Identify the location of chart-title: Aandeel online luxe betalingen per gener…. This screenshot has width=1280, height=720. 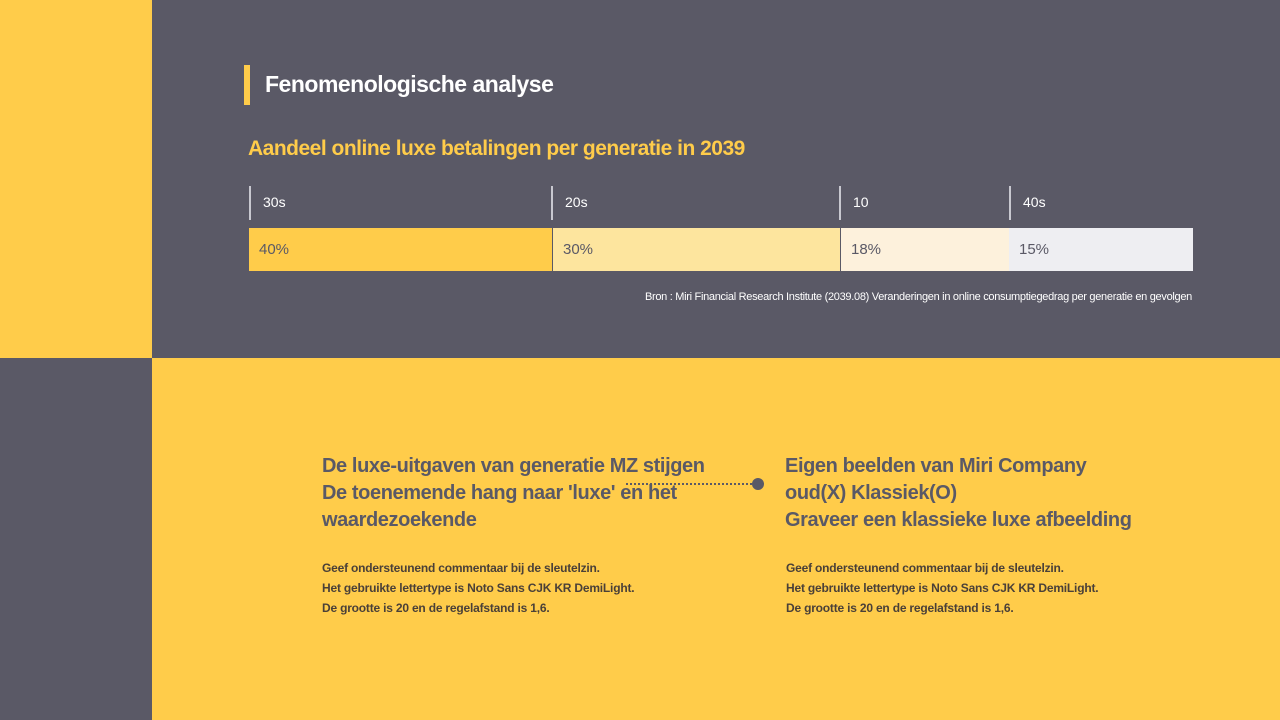
(496, 148).